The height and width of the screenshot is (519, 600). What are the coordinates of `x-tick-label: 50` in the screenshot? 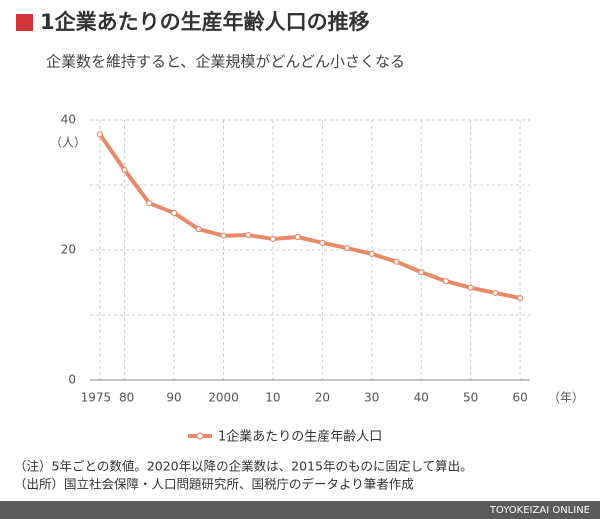 It's located at (470, 398).